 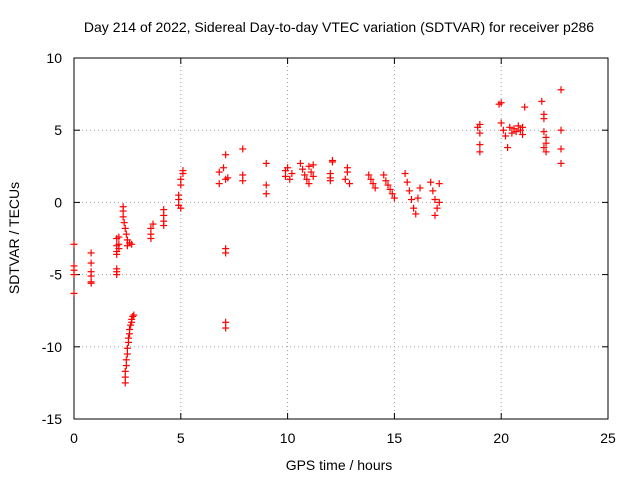 What do you see at coordinates (14, 238) in the screenshot?
I see `y-axis-label: SDTVAR / TECUs` at bounding box center [14, 238].